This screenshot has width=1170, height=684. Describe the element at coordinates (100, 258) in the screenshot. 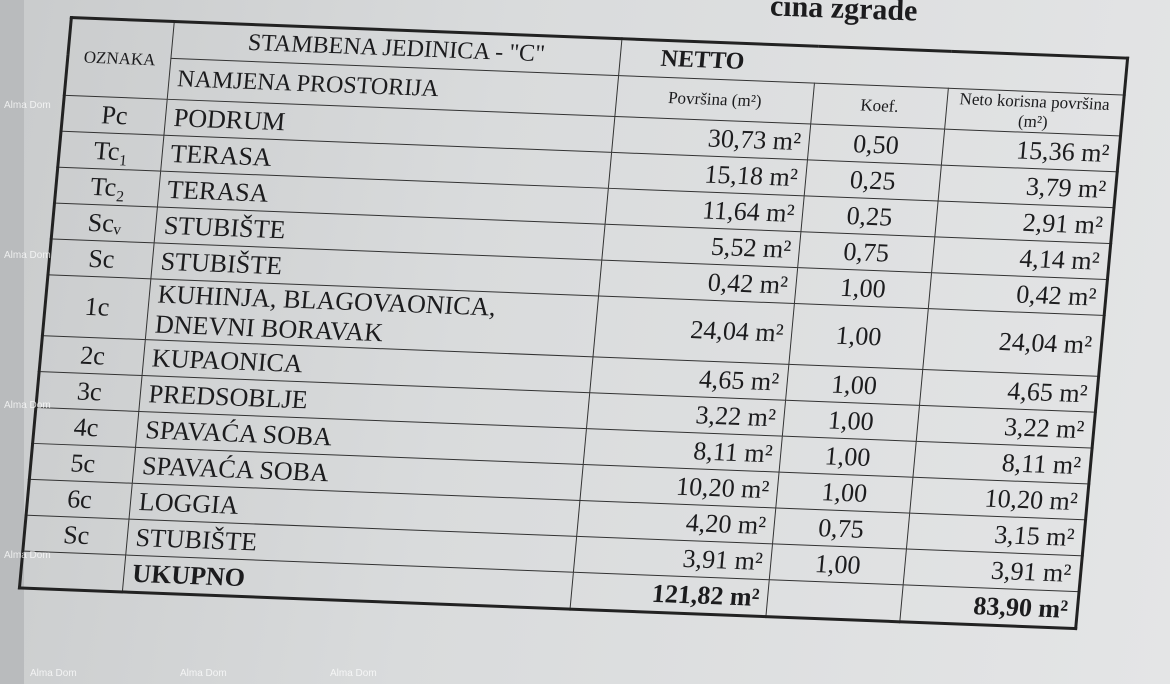

I see `cell-oznaka: Sc` at that location.